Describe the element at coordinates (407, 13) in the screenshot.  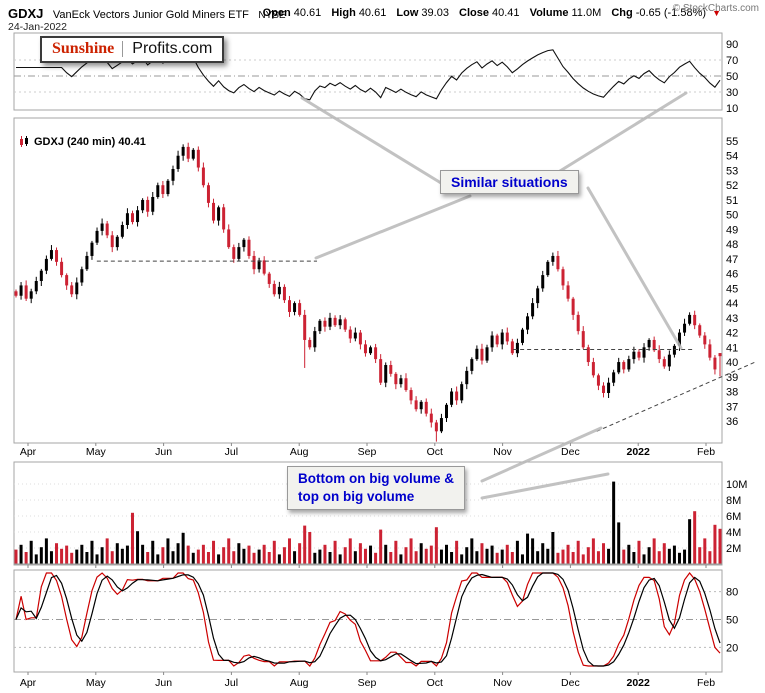
I see `low-label: Low` at that location.